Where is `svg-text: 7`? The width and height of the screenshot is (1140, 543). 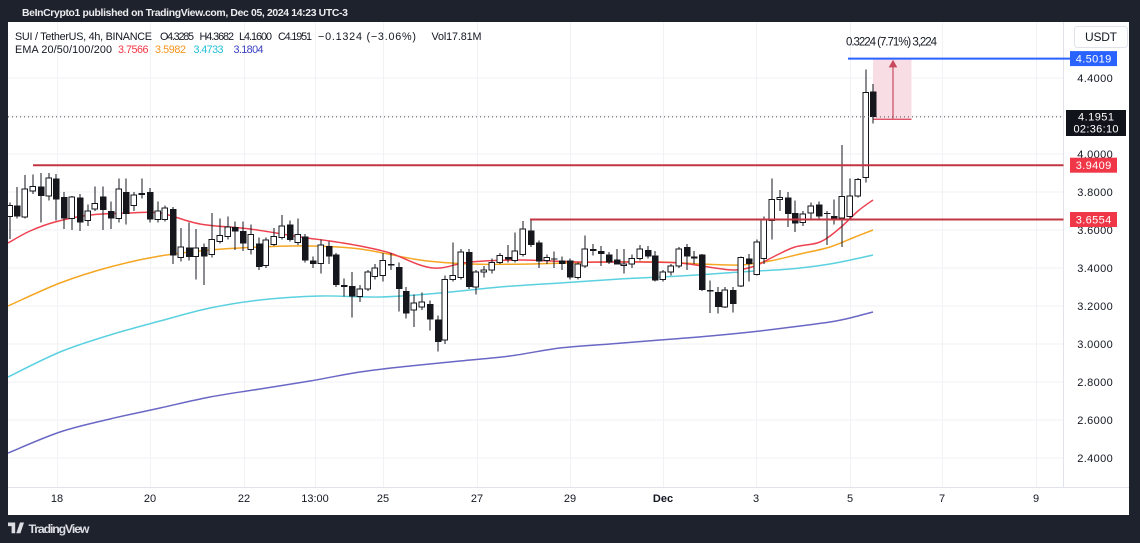
svg-text: 7 is located at coordinates (942, 499).